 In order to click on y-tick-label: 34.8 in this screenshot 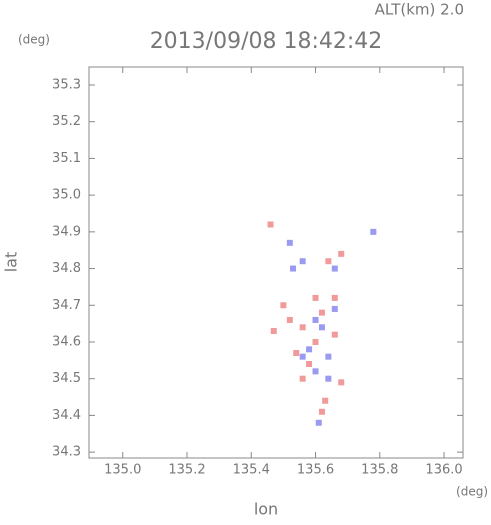, I will do `click(66, 268)`.